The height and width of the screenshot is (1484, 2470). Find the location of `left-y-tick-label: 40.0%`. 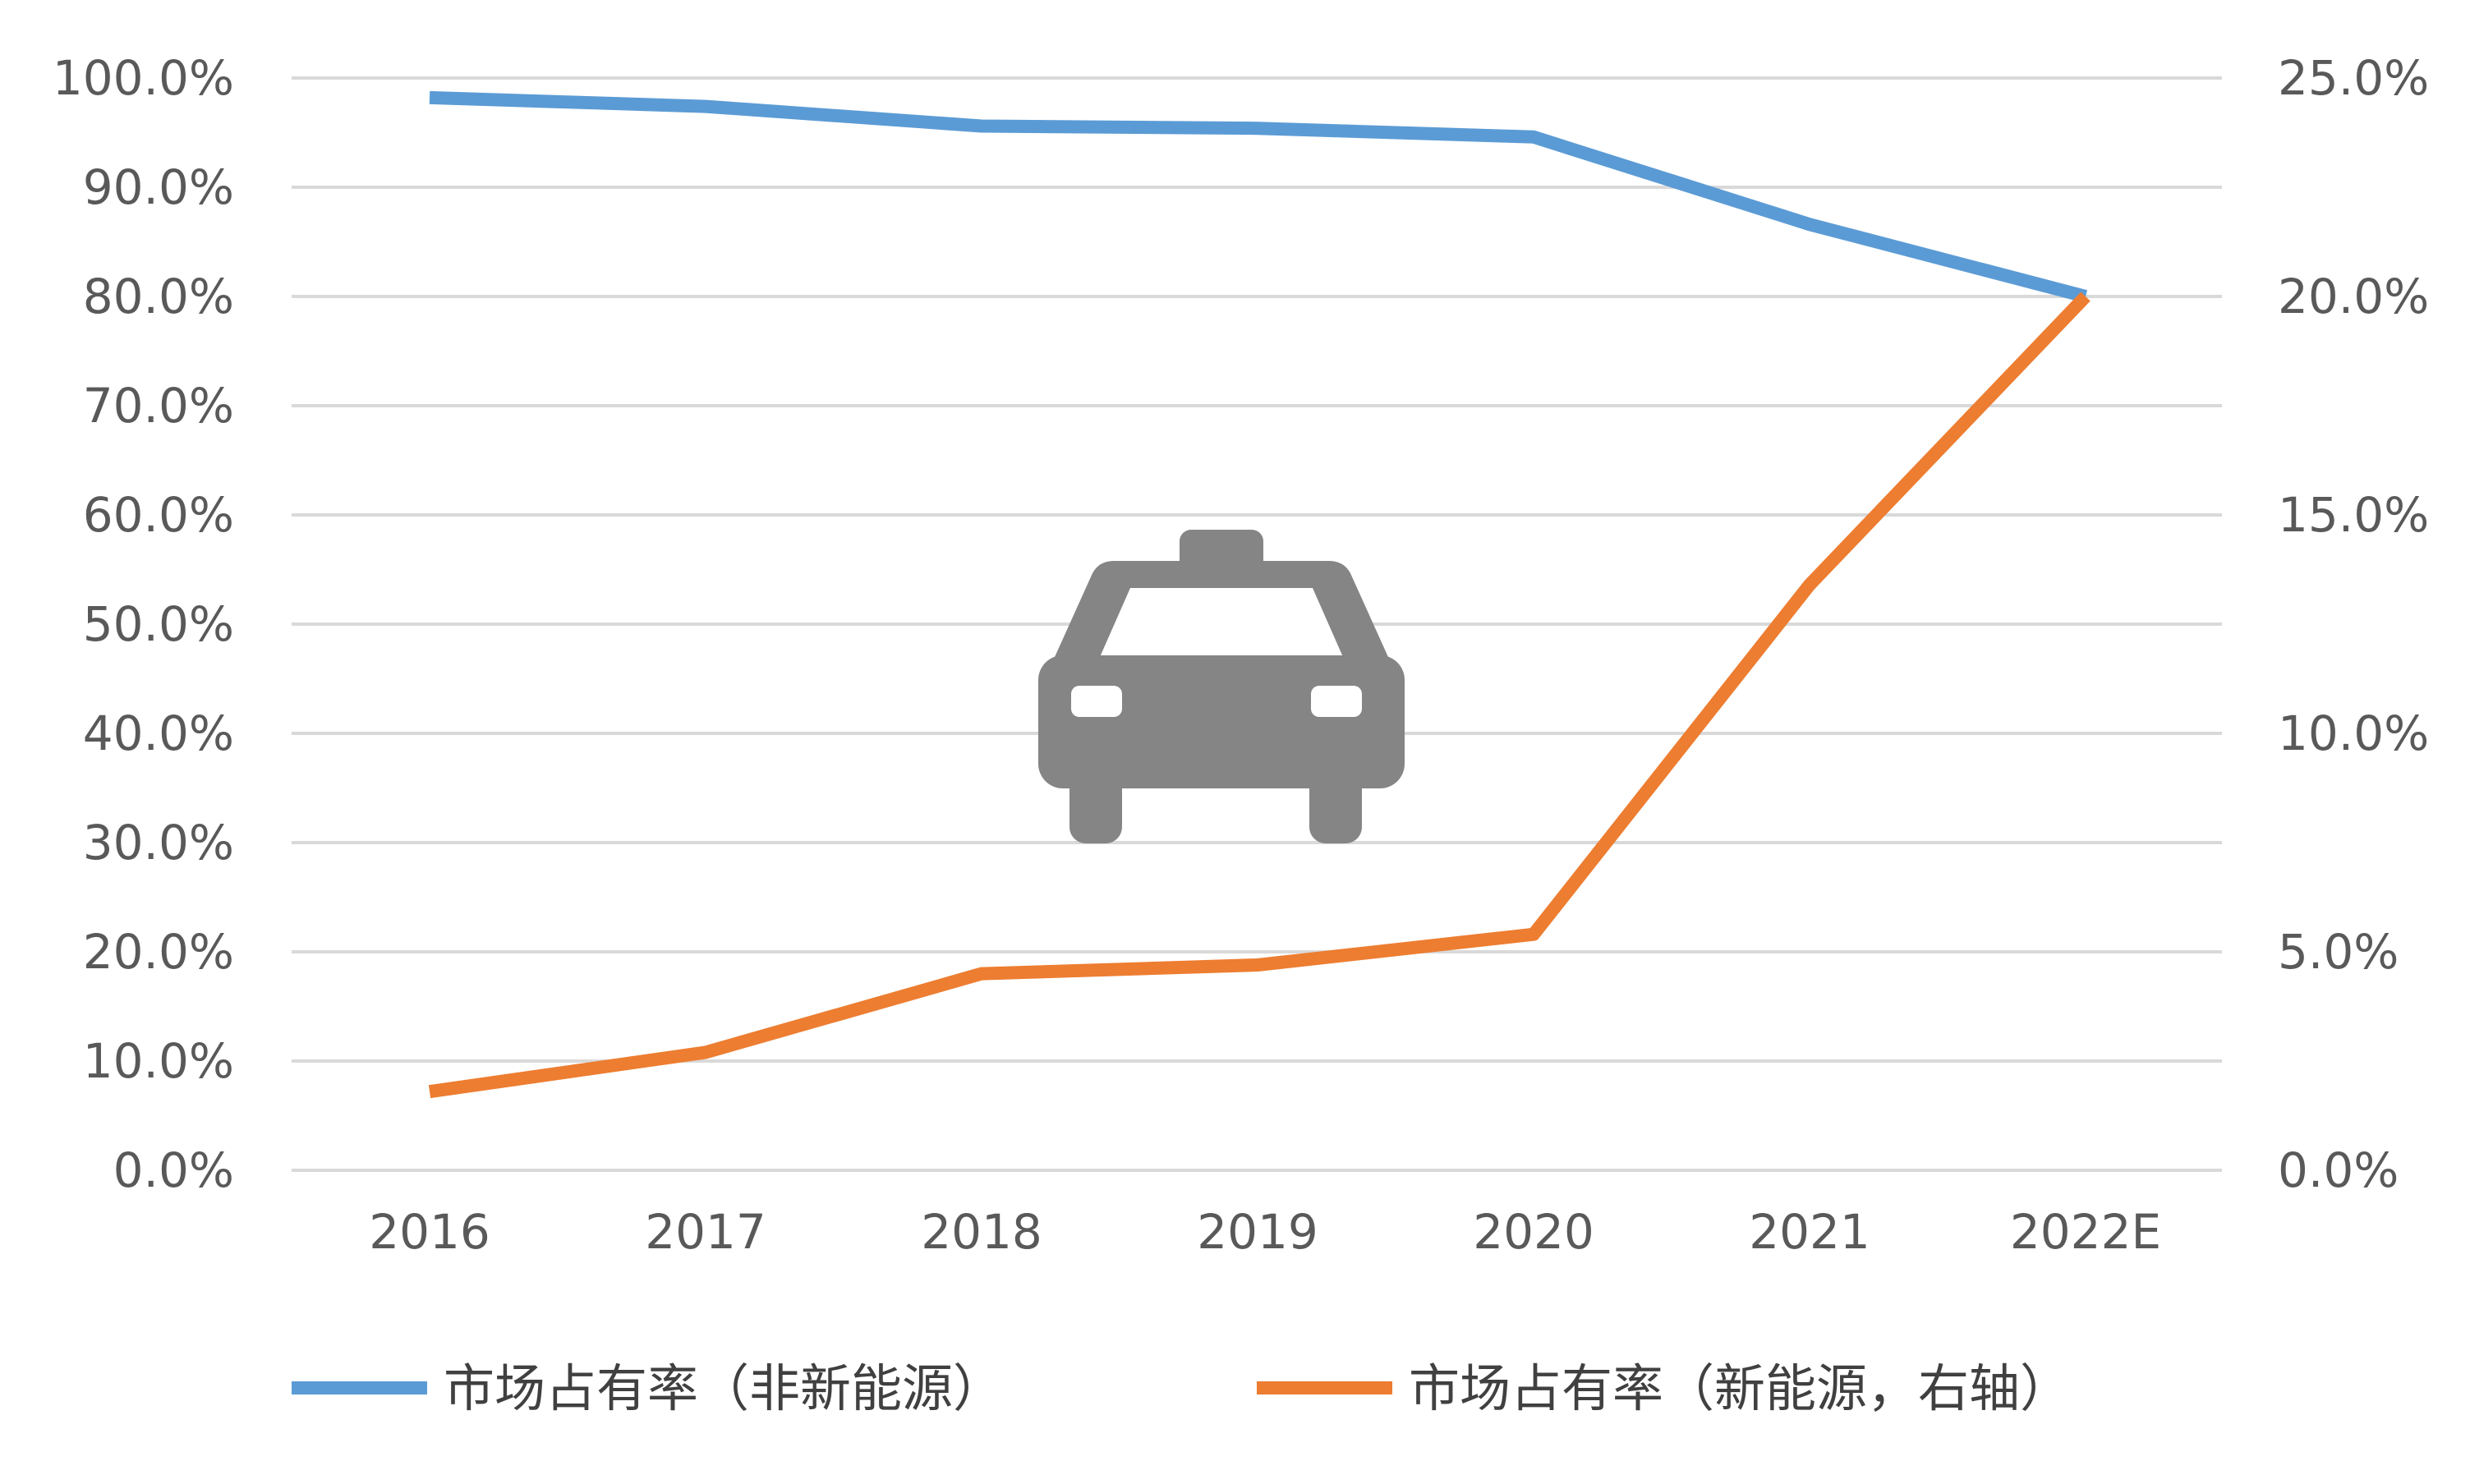

left-y-tick-label: 40.0% is located at coordinates (158, 733).